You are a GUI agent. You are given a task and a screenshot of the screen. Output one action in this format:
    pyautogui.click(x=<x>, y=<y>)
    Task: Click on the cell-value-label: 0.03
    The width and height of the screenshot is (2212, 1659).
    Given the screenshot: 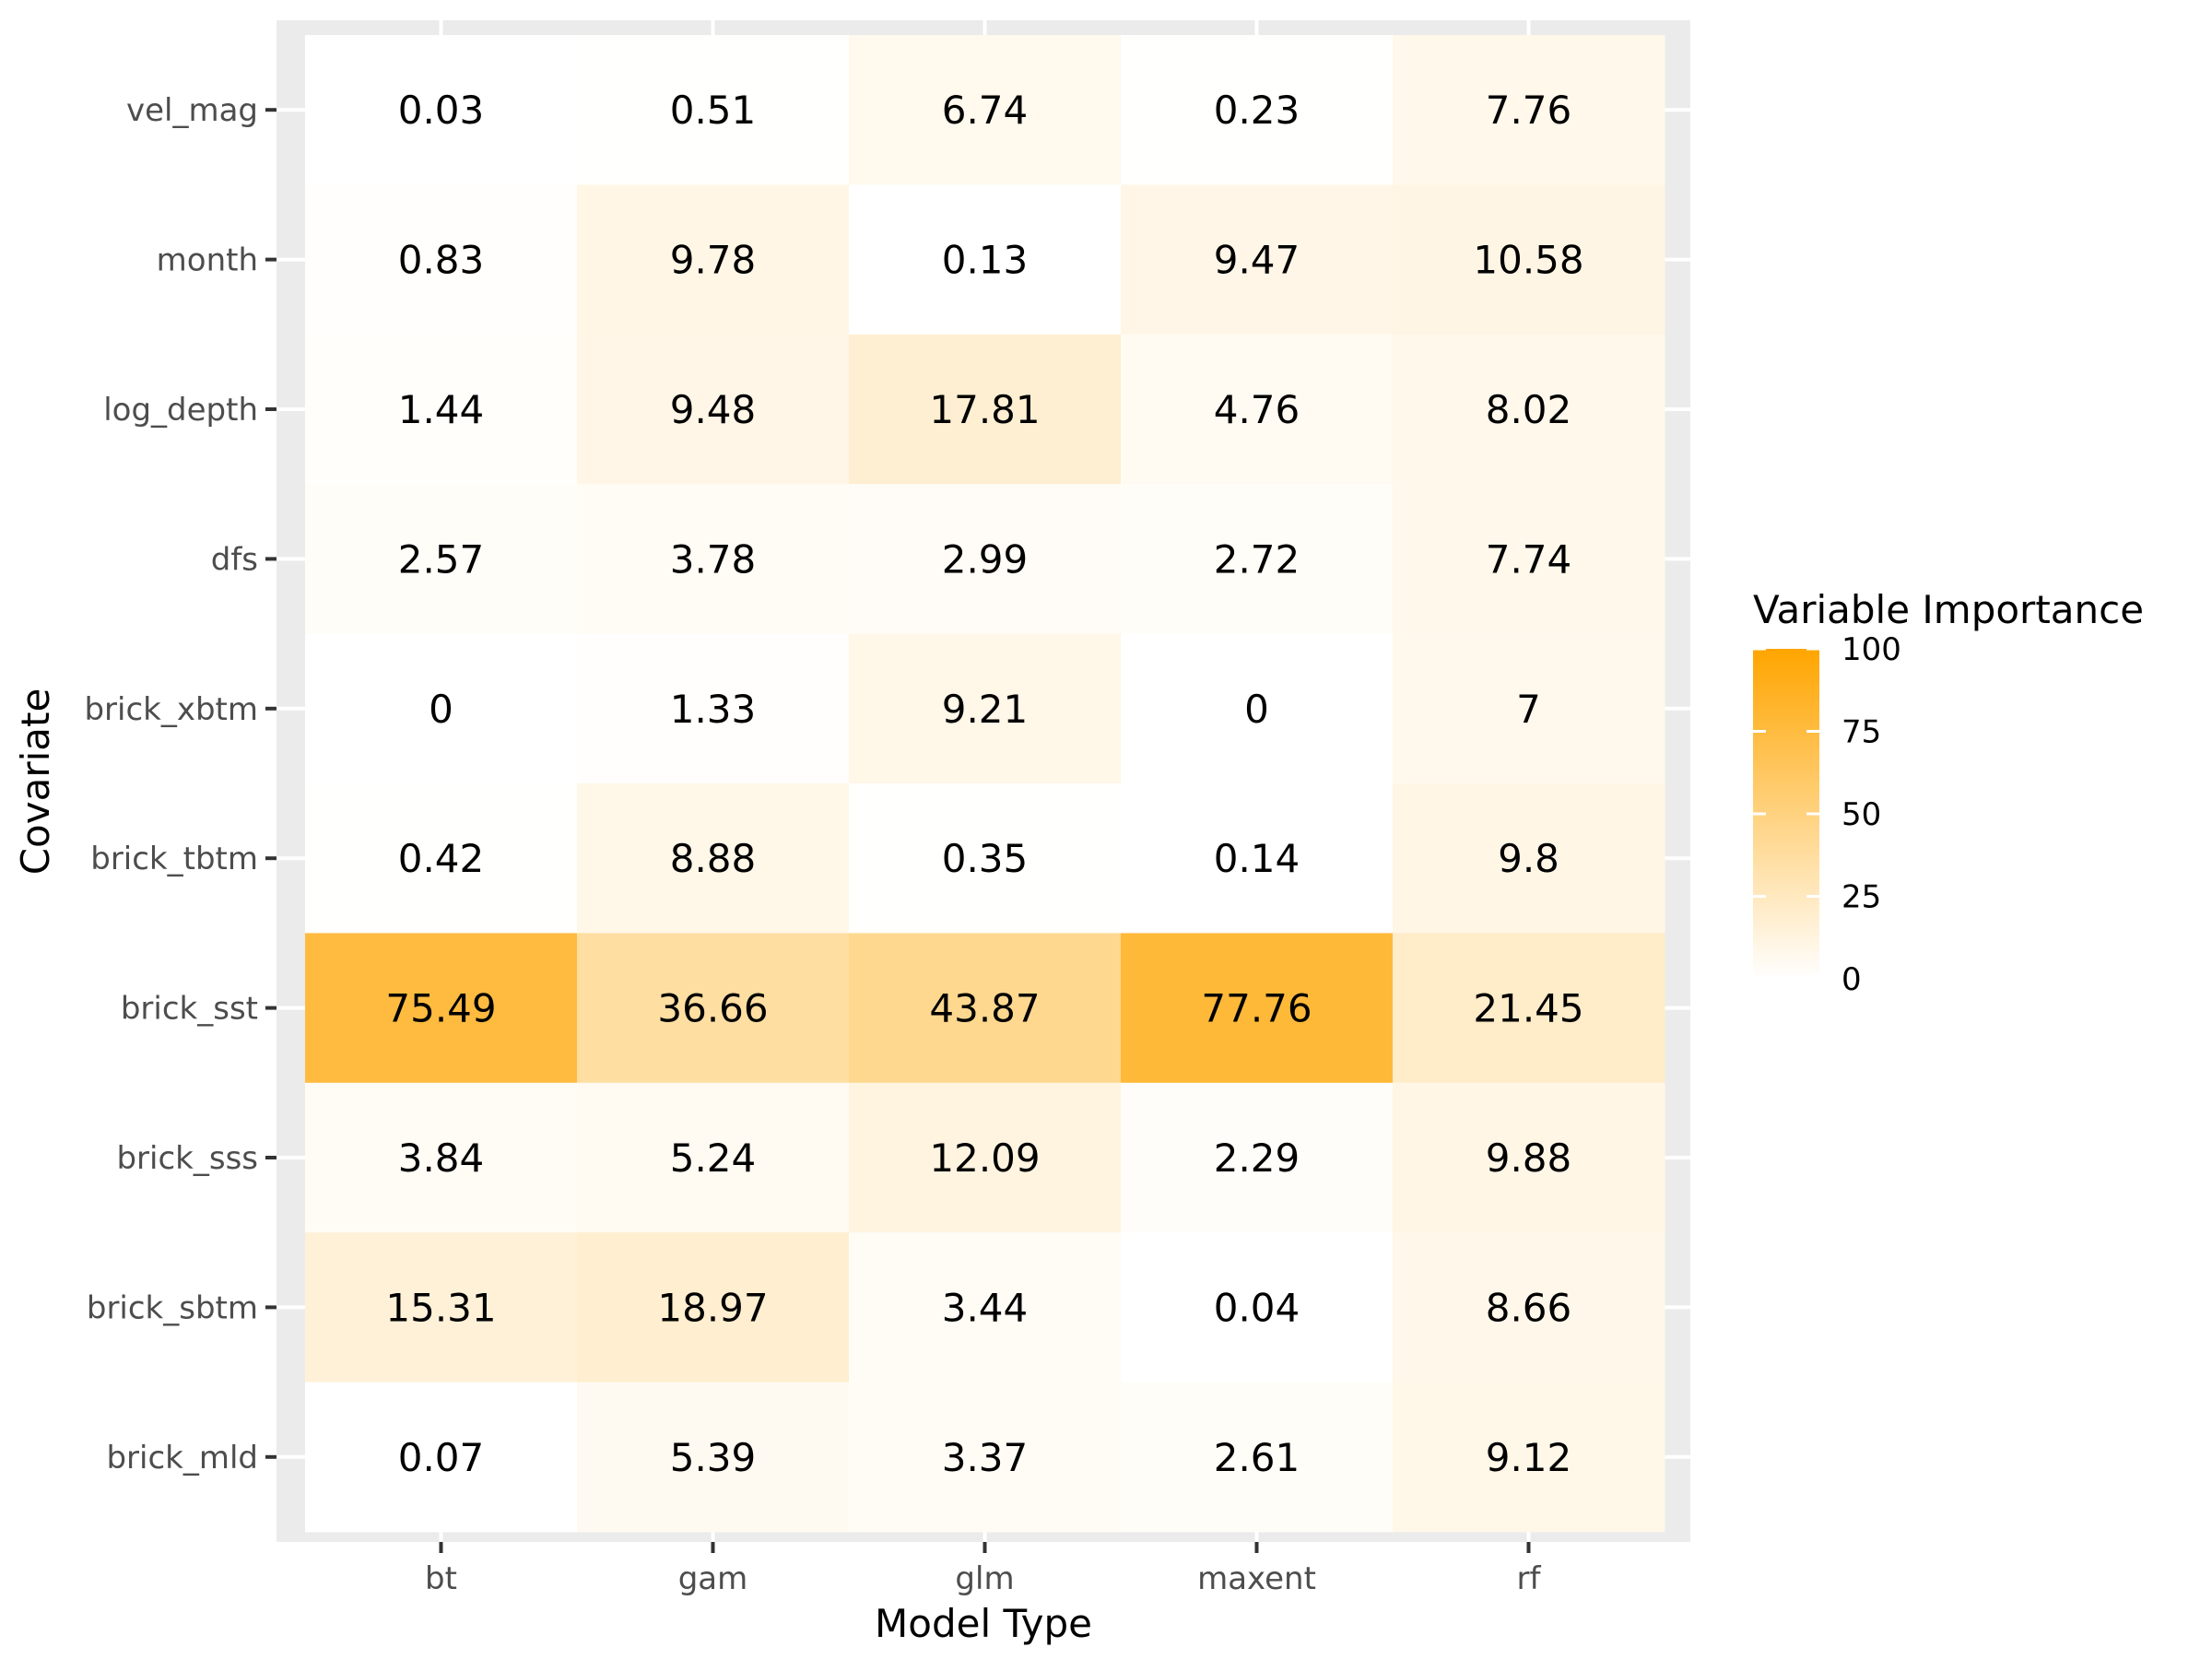 What is the action you would take?
    pyautogui.click(x=441, y=110)
    